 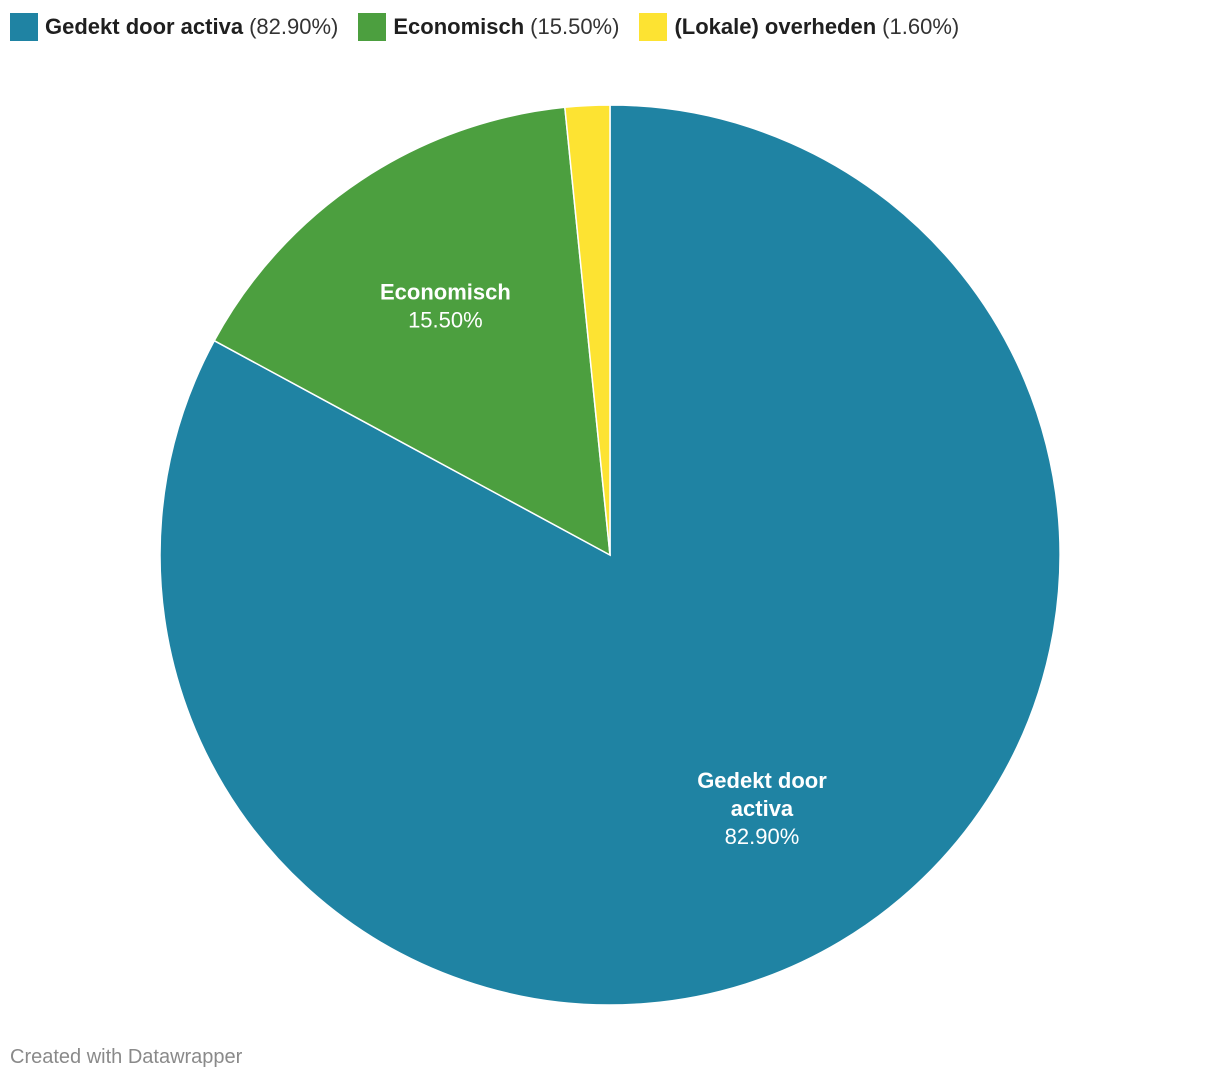 What do you see at coordinates (24, 27) in the screenshot?
I see `legend-swatch-gedekt-door-activa` at bounding box center [24, 27].